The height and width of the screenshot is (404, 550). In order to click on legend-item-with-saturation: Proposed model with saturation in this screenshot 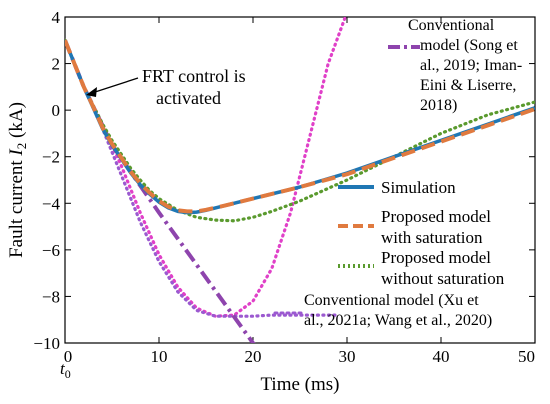, I will do `click(414, 227)`.